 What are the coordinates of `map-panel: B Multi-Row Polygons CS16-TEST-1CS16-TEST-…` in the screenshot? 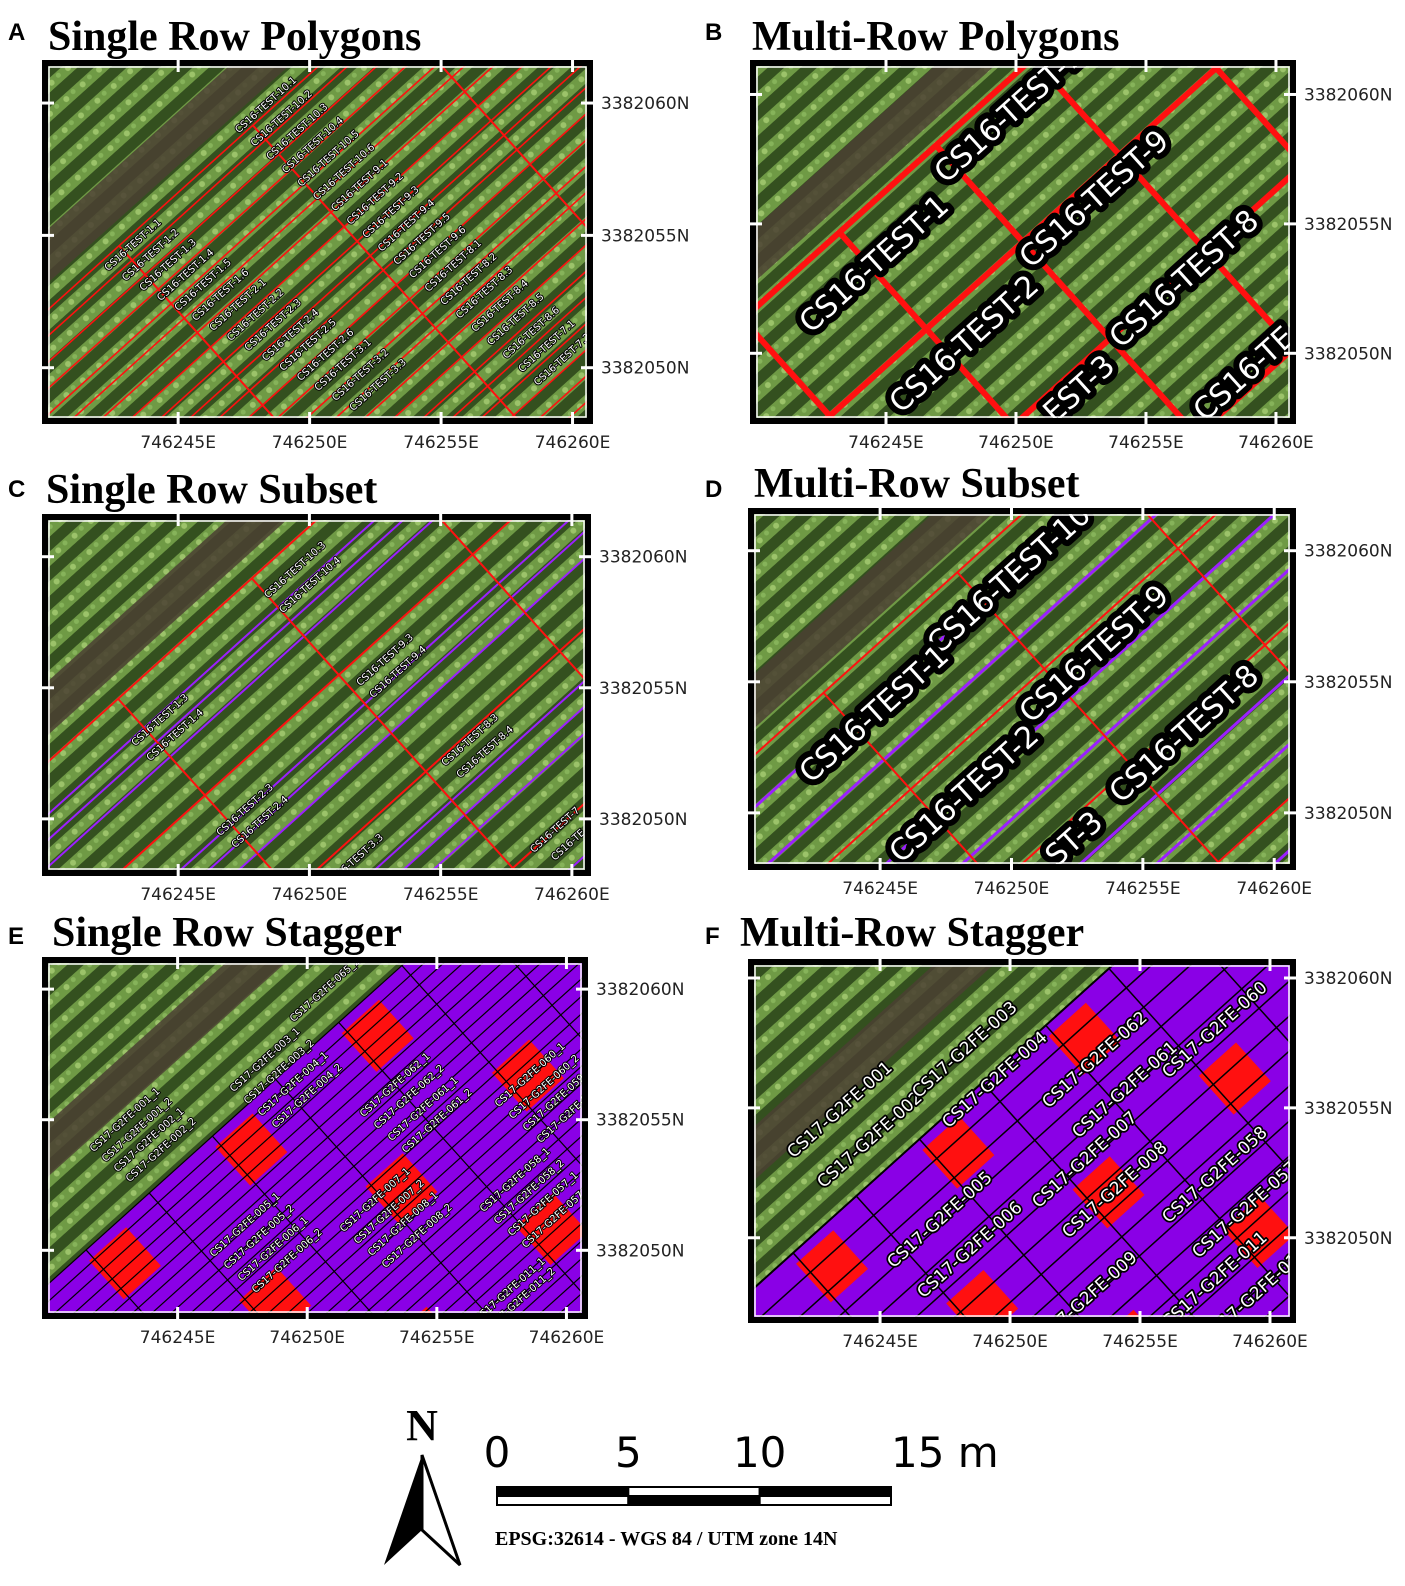 It's located at (1048, 233).